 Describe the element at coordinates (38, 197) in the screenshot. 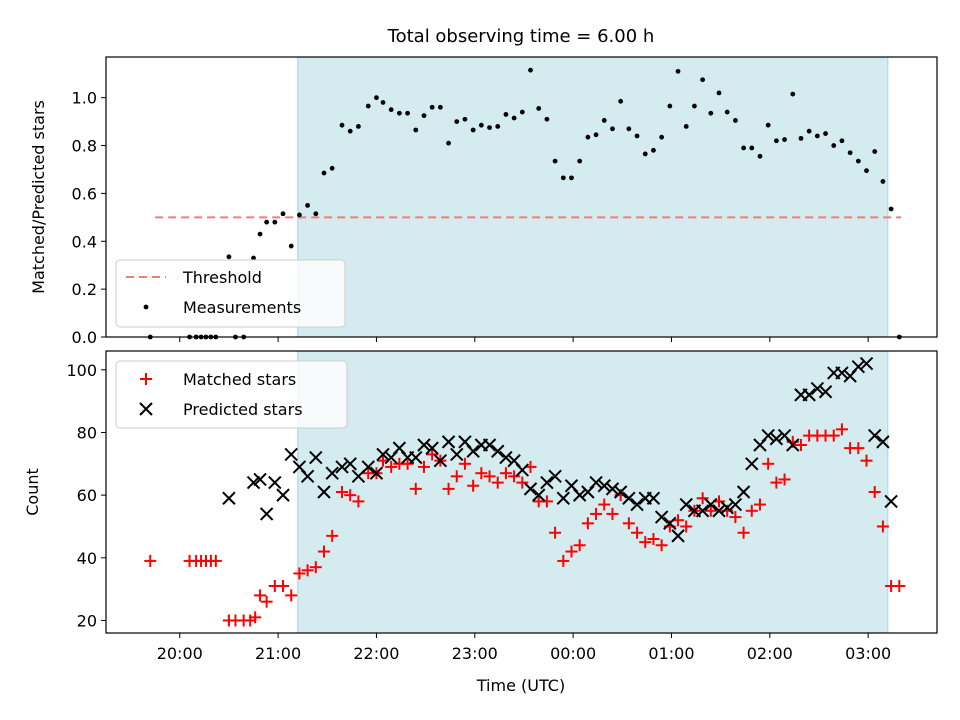

I see `top-panel-y-label: Matched/Predicted stars` at that location.